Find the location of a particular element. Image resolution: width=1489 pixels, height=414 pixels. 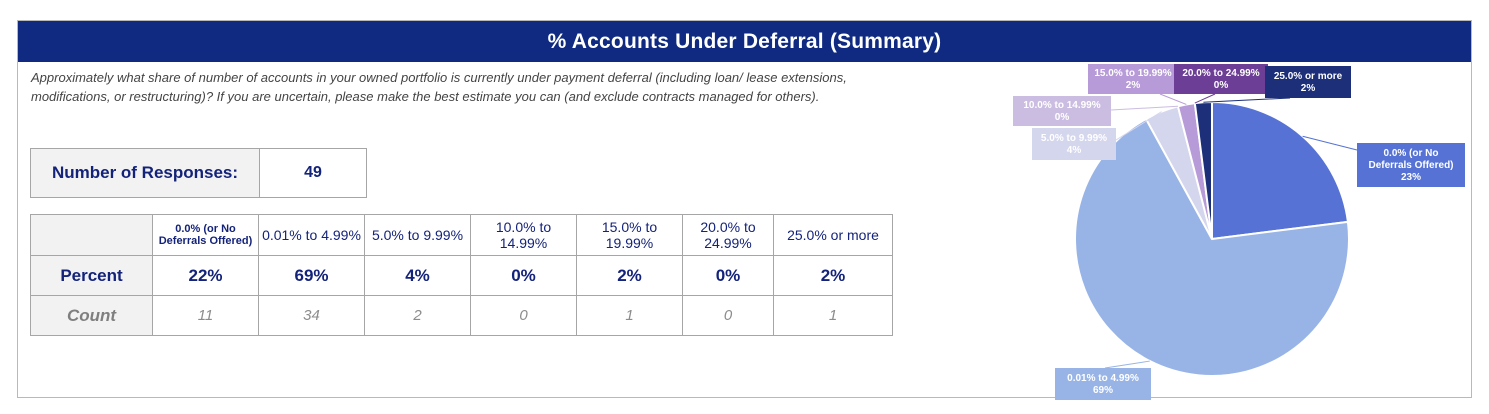

table-header-cell: 10.0% to 14.99% is located at coordinates (523, 235).